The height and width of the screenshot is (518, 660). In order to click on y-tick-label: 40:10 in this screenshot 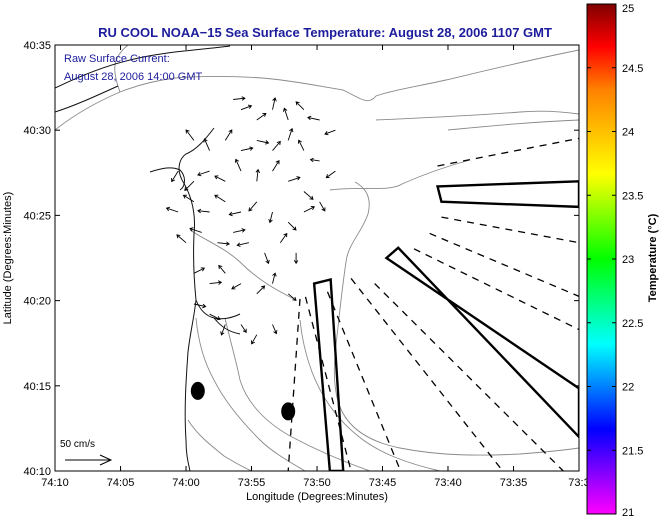, I will do `click(37, 472)`.